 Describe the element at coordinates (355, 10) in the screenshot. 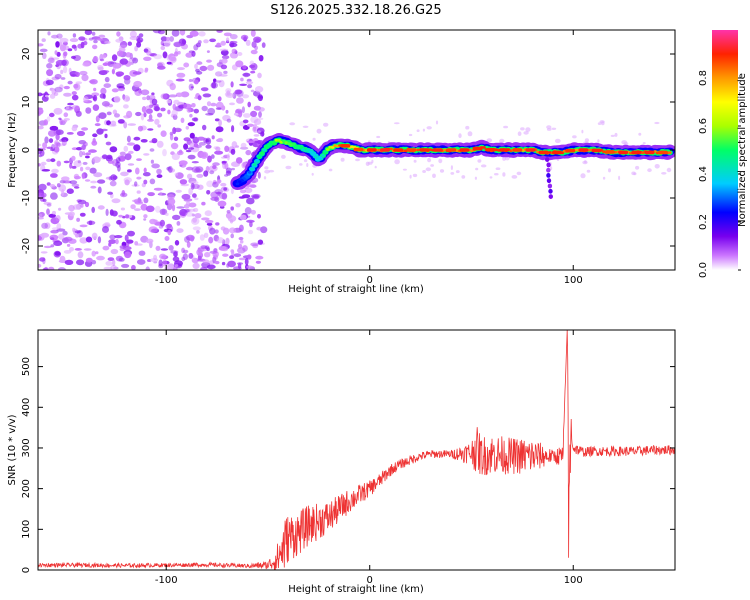

I see `figure-title: S126.2025.332.18.26.G25` at that location.